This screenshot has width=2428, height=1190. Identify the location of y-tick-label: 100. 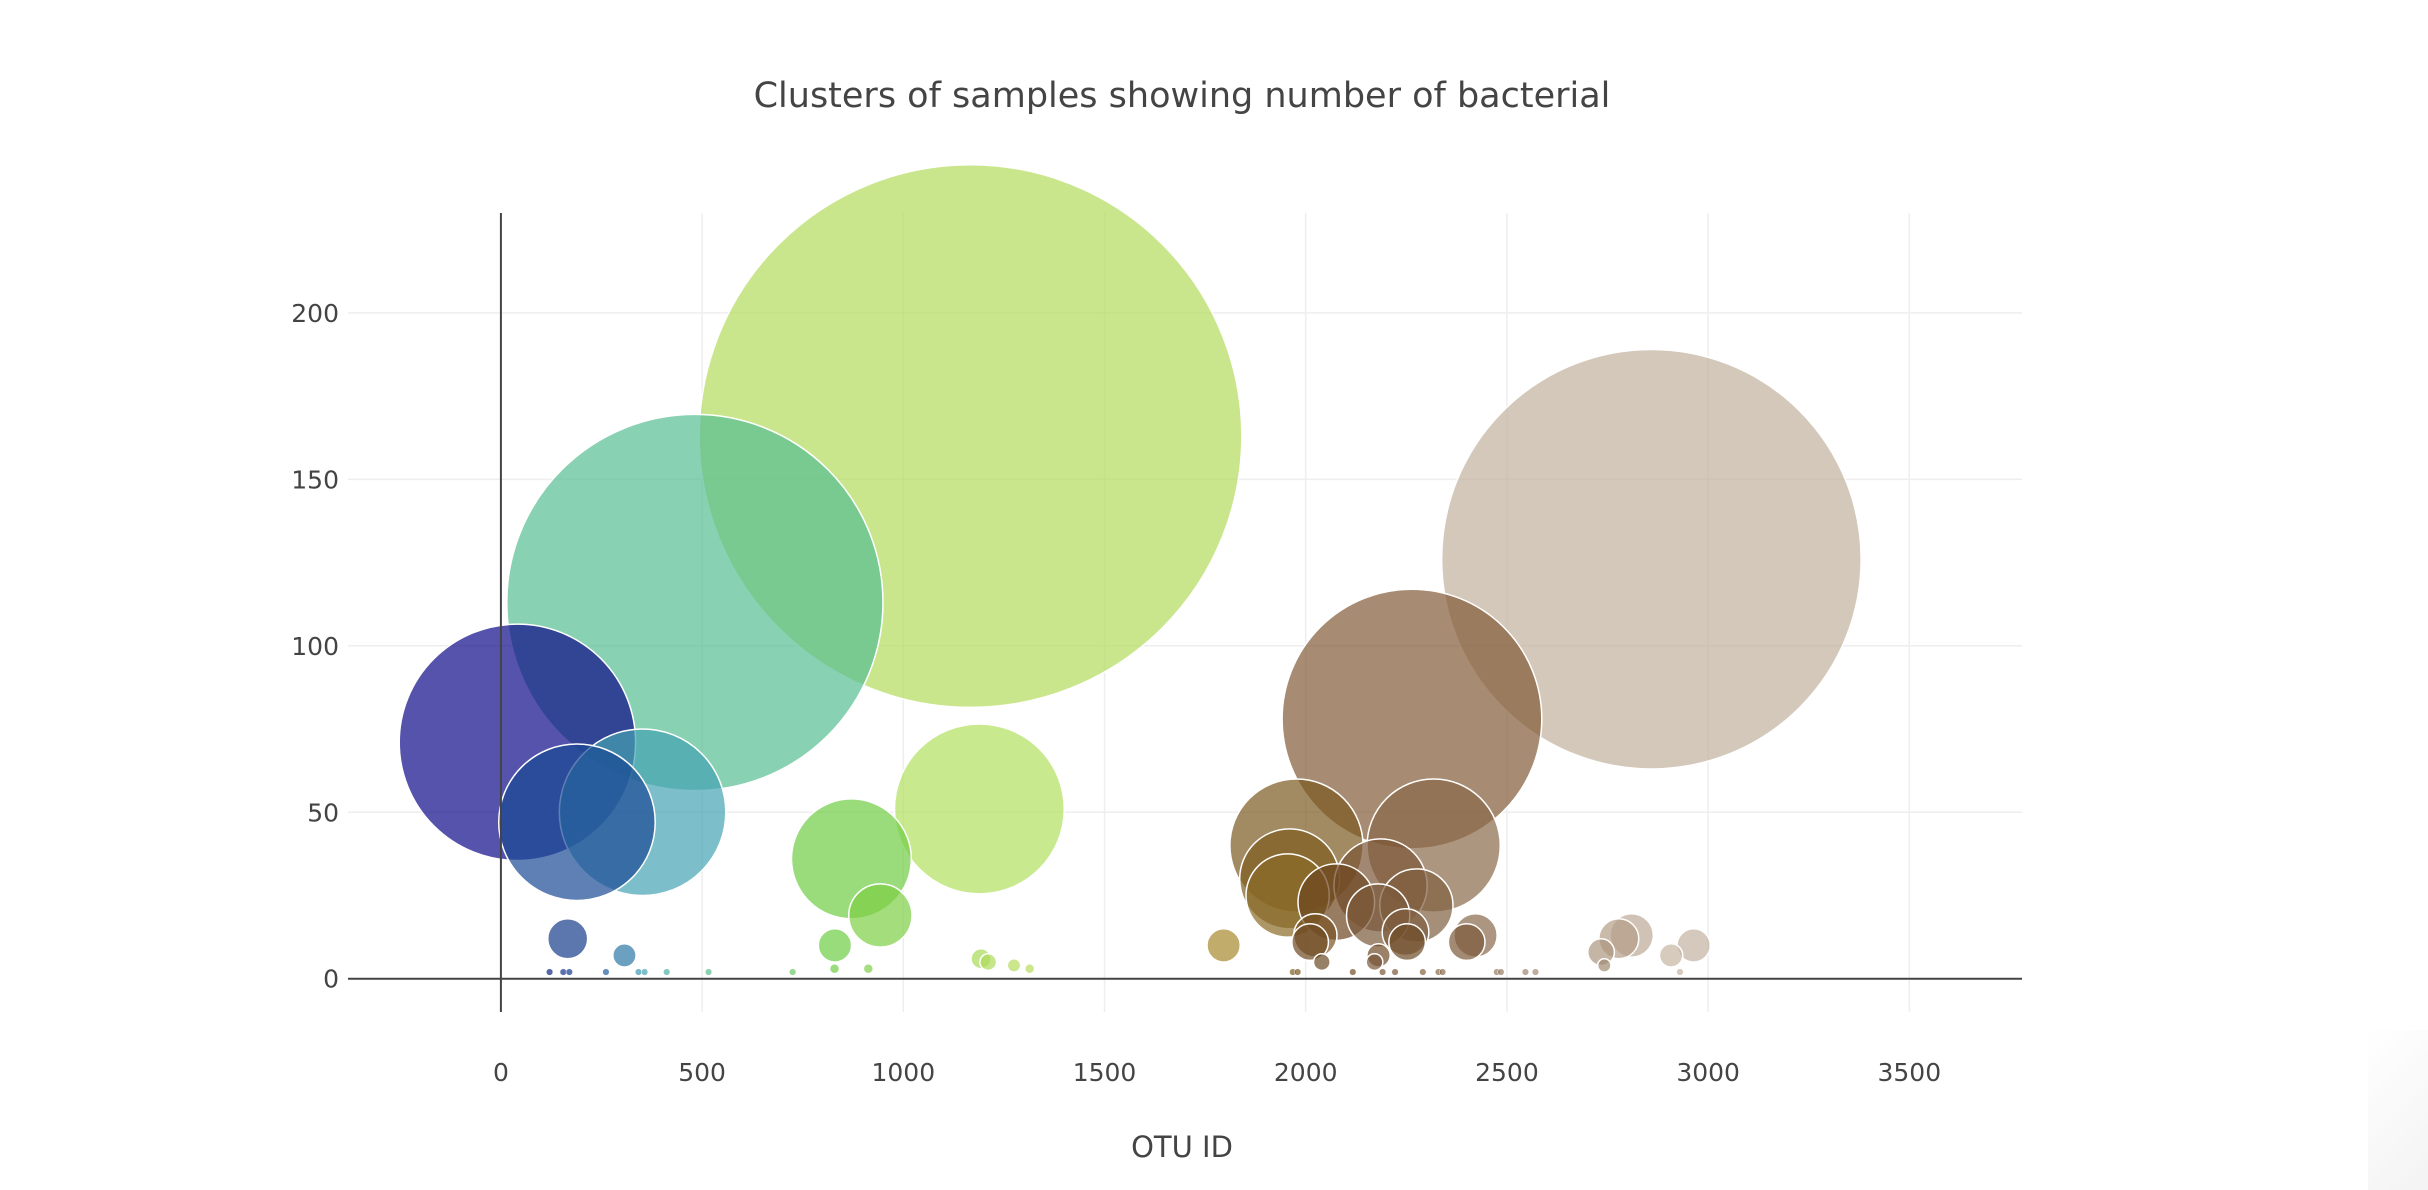
(315, 646).